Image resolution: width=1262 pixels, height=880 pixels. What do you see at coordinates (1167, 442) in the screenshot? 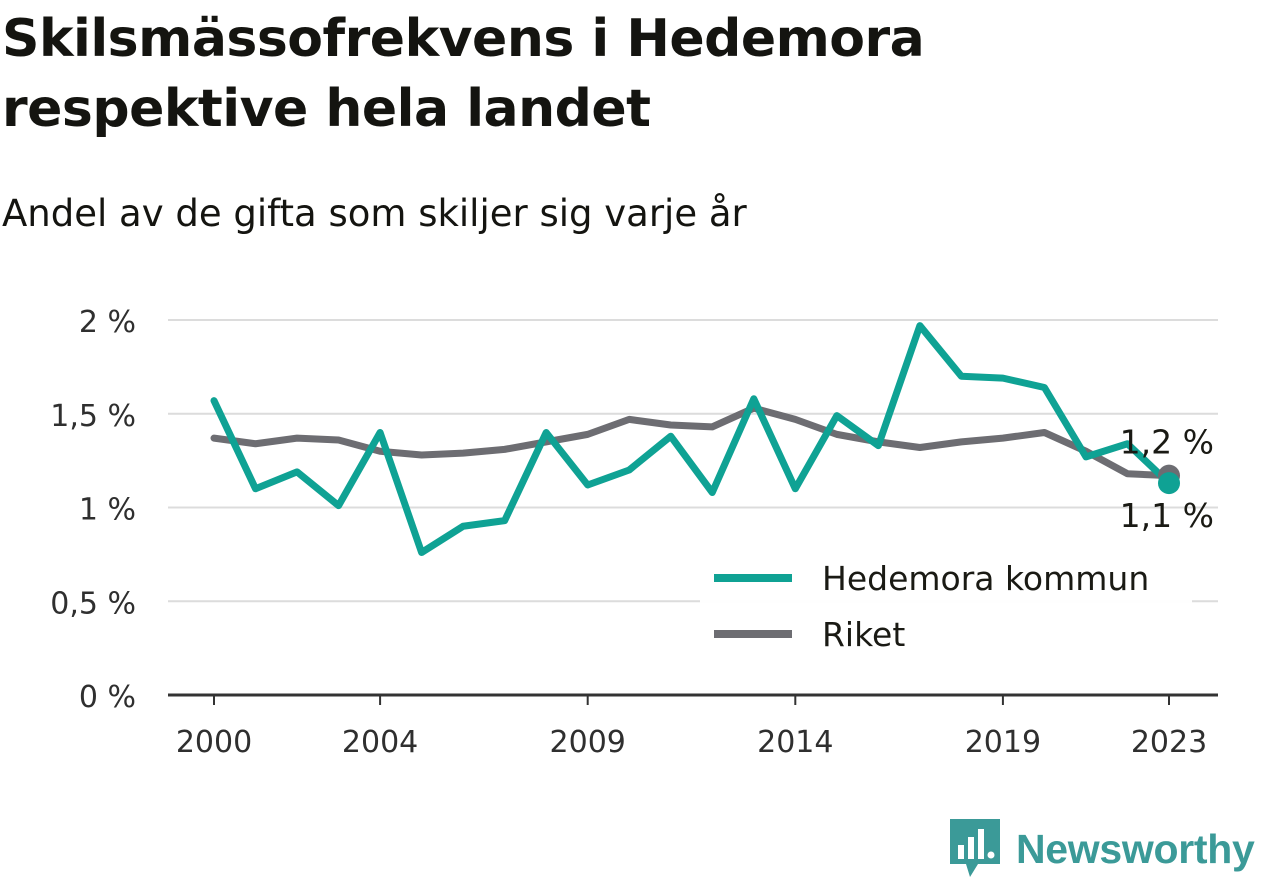
I see `riket-end-label: 1,2 %` at bounding box center [1167, 442].